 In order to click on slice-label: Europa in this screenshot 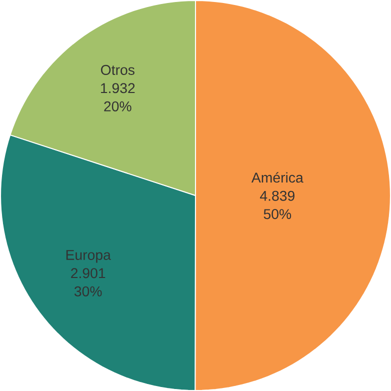, I will do `click(88, 256)`.